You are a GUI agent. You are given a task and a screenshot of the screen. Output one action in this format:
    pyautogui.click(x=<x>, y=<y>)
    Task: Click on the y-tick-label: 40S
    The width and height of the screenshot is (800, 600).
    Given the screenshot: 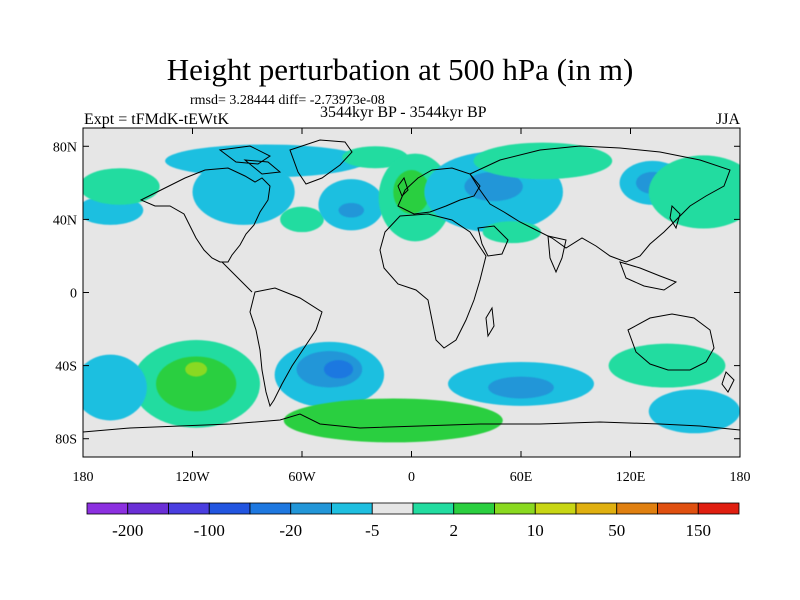 What is the action you would take?
    pyautogui.click(x=66, y=367)
    